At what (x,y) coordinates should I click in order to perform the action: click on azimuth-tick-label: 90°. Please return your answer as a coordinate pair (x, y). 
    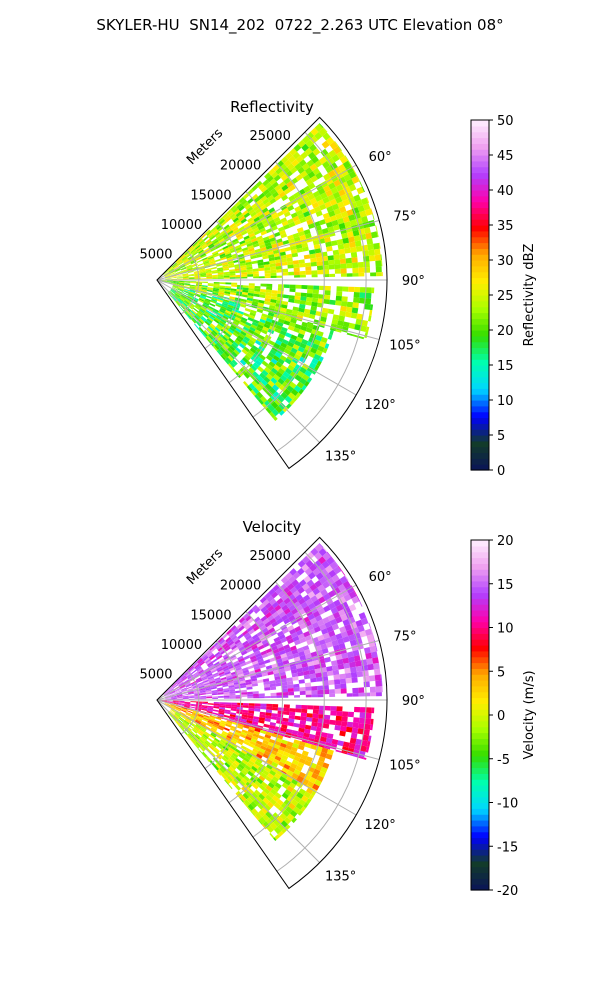
    Looking at the image, I should click on (413, 701).